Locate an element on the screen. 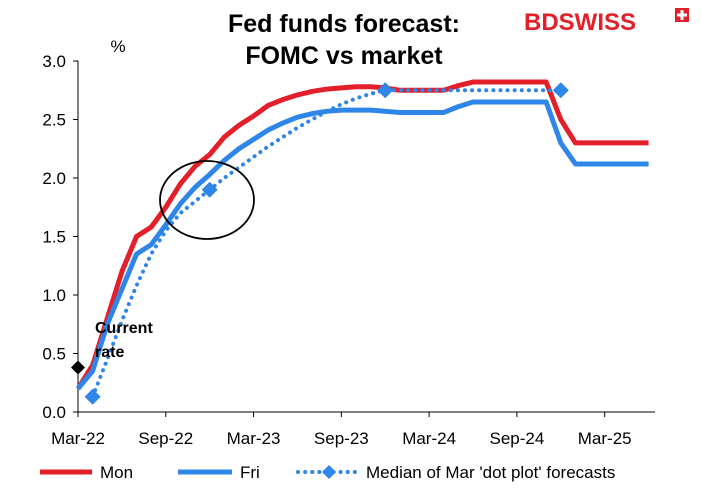 This screenshot has width=701, height=499. annotation-text-line-1: Current is located at coordinates (124, 328).